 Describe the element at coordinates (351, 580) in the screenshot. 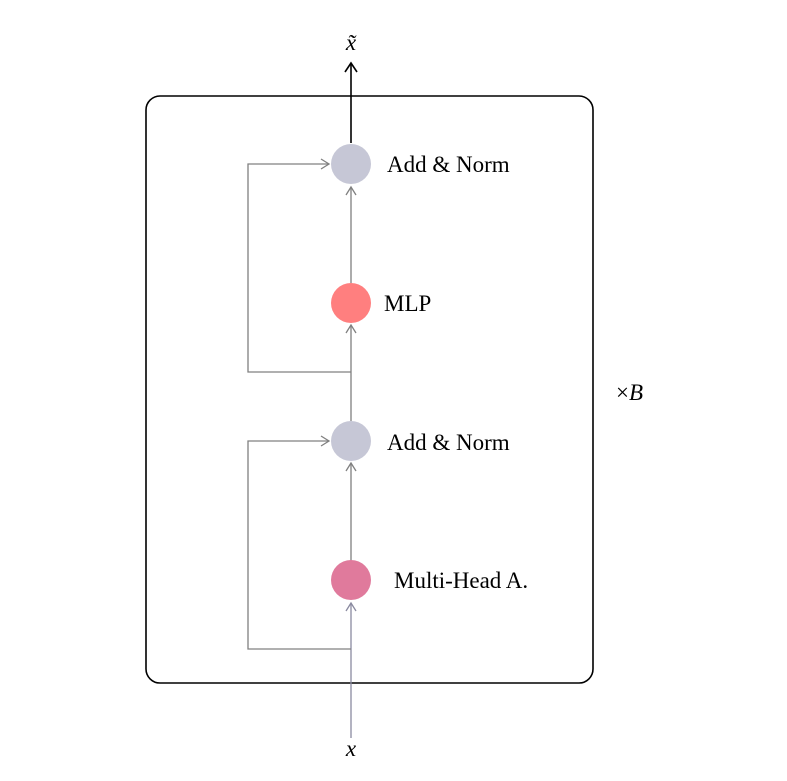

I see `multi-head-attention-node` at that location.